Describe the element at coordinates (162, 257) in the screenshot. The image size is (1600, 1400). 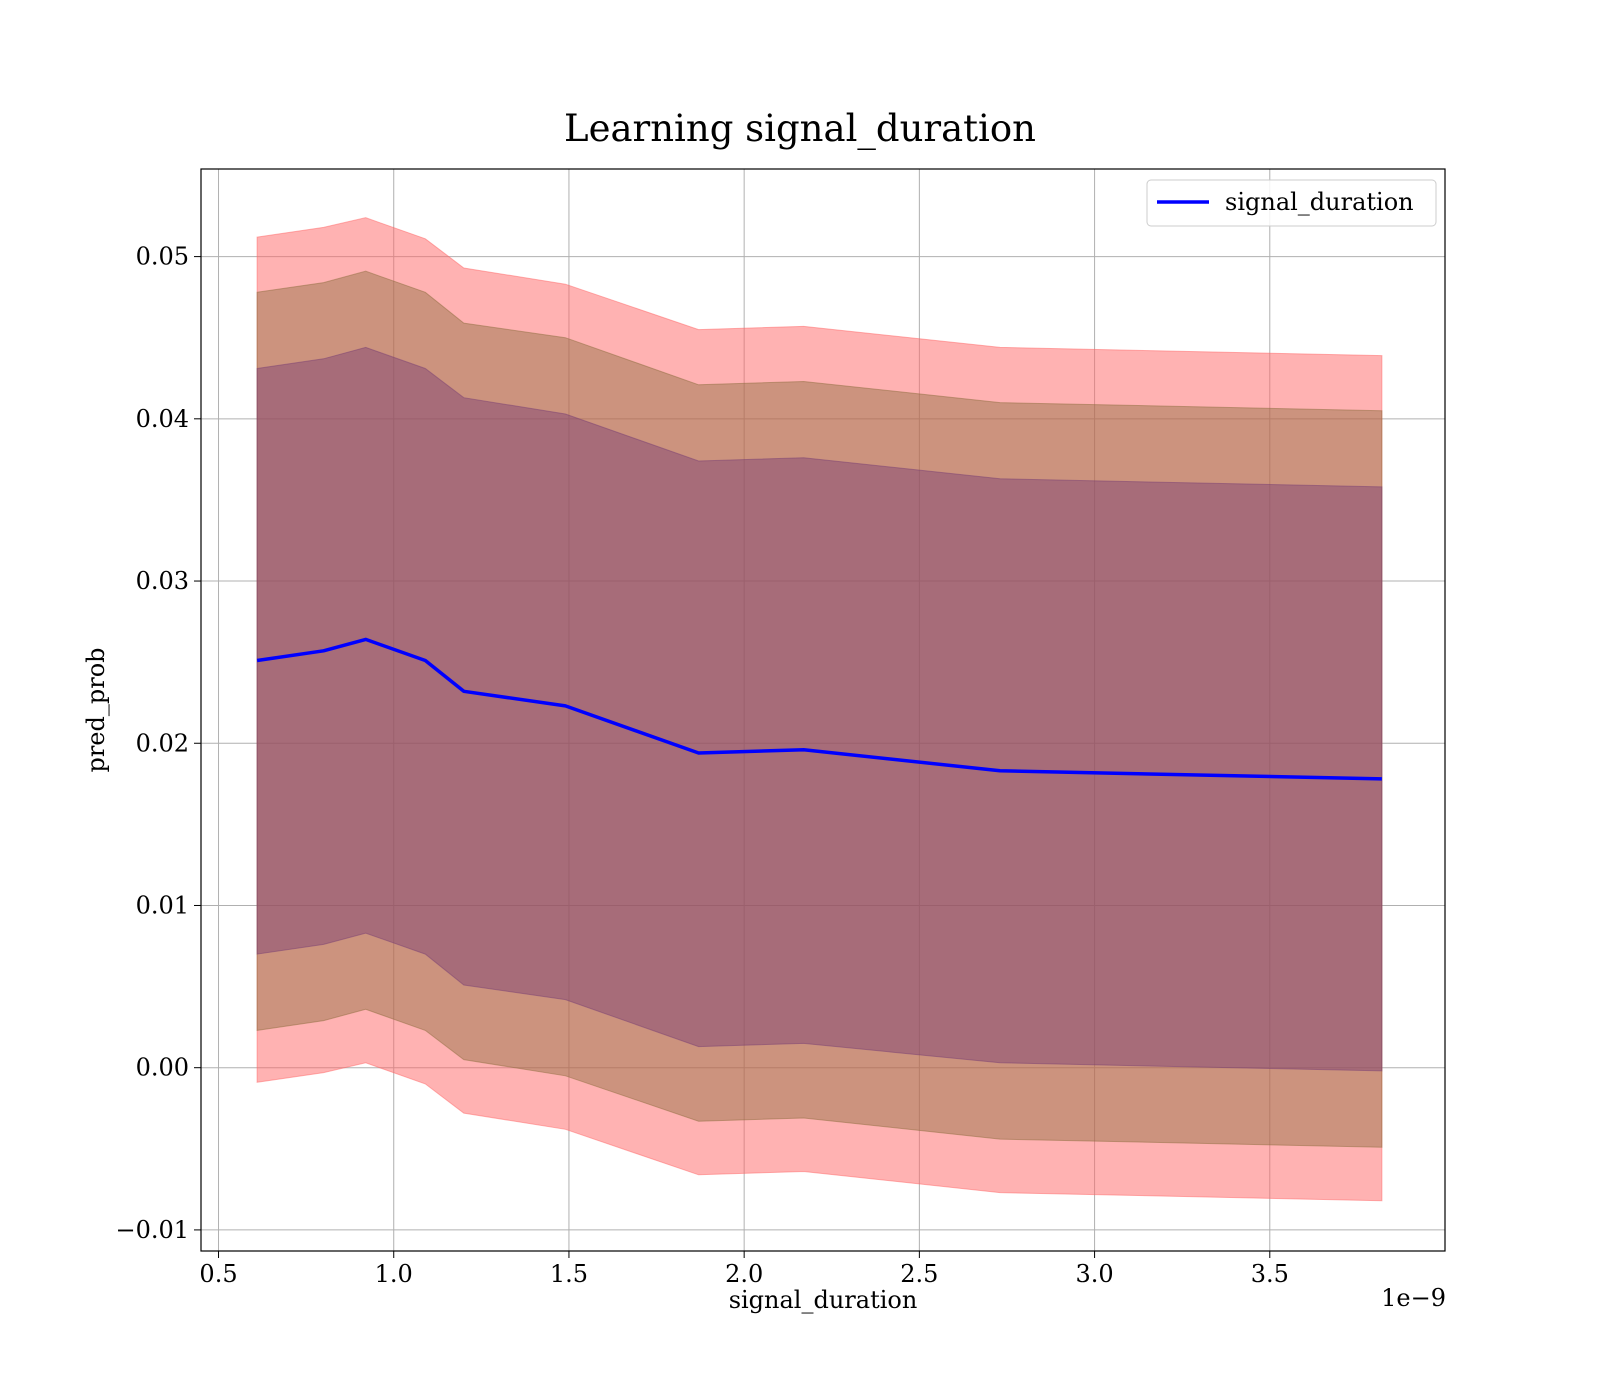
I see `y-tick-label: 0.05` at that location.